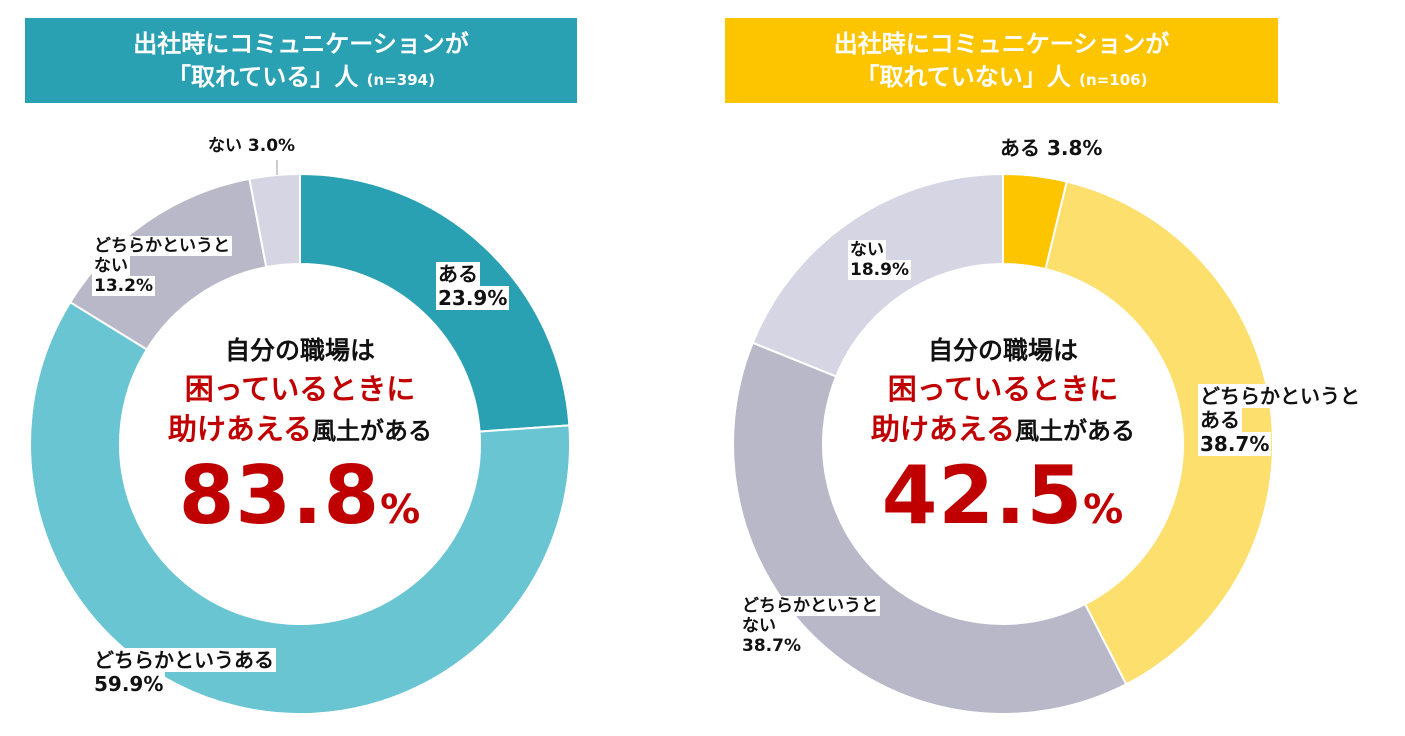 This screenshot has width=1405, height=736. Describe the element at coordinates (943, 429) in the screenshot. I see `right-center-line3-red: 助けあえる` at that location.